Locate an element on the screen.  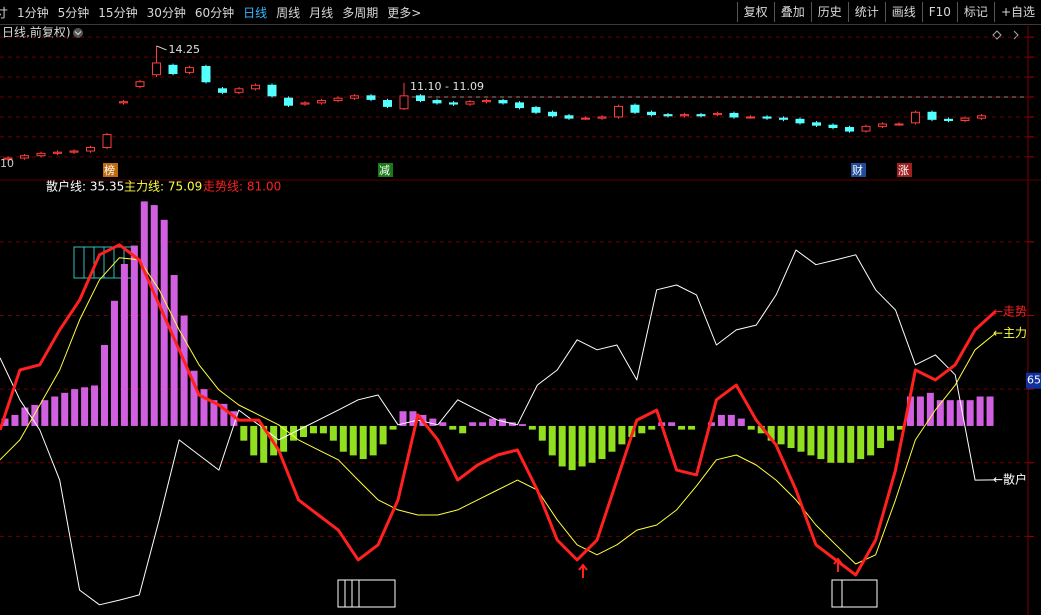
tool-button: 叠加 is located at coordinates (792, 12).